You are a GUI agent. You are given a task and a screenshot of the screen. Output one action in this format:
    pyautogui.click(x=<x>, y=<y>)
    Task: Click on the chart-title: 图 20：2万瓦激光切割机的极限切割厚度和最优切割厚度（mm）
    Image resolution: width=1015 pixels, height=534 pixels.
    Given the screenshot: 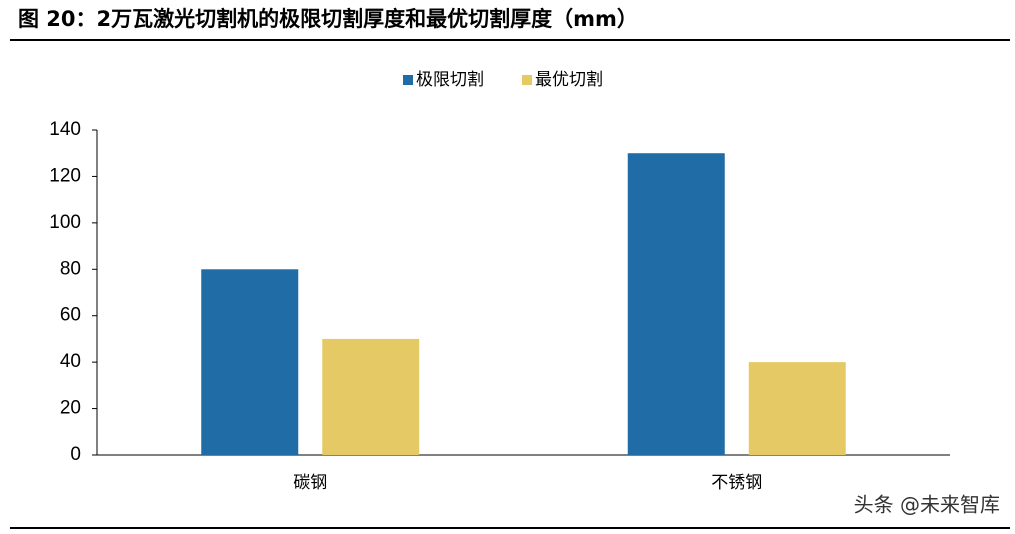 What is the action you would take?
    pyautogui.click(x=328, y=19)
    